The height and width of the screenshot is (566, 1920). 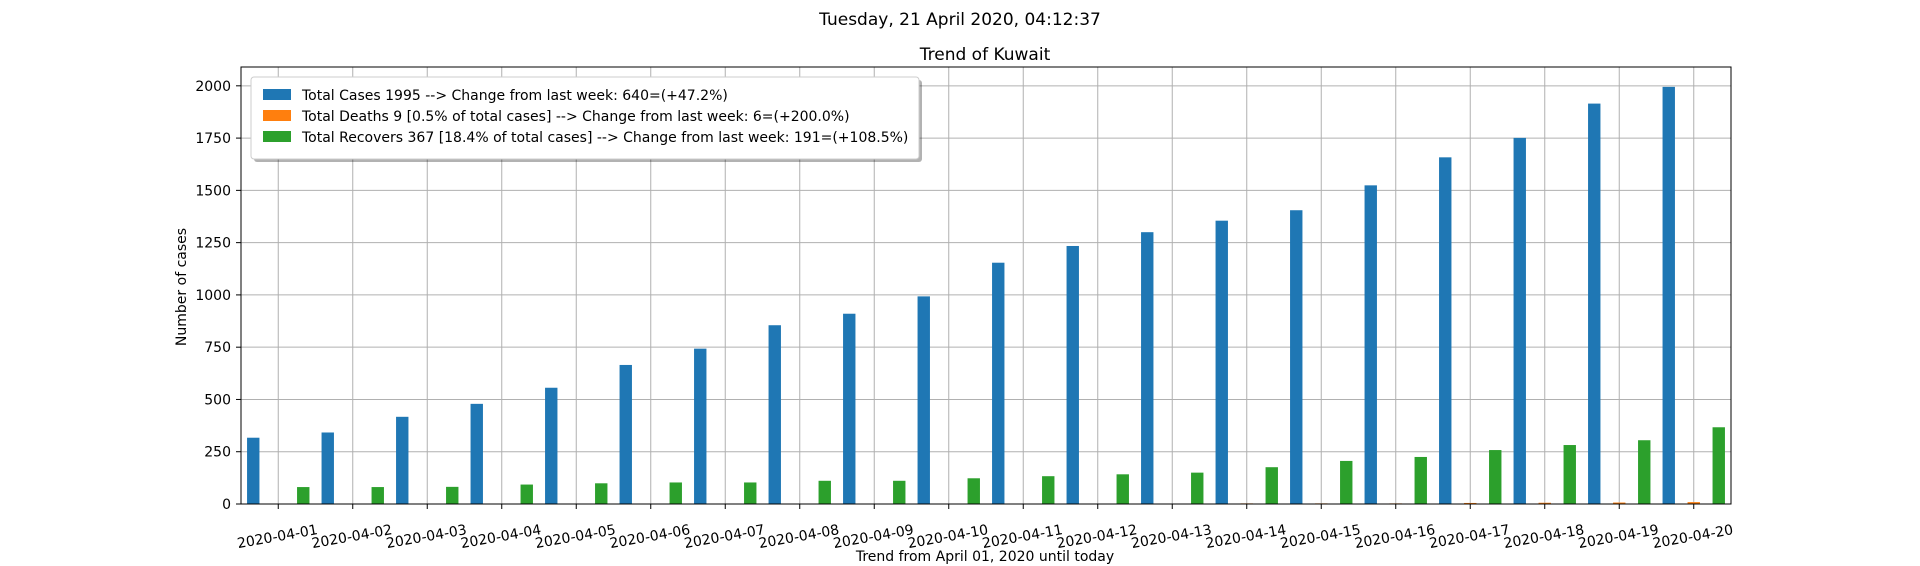 What do you see at coordinates (984, 557) in the screenshot?
I see `x-axis-label: Trend from April 01, 2020 until today` at bounding box center [984, 557].